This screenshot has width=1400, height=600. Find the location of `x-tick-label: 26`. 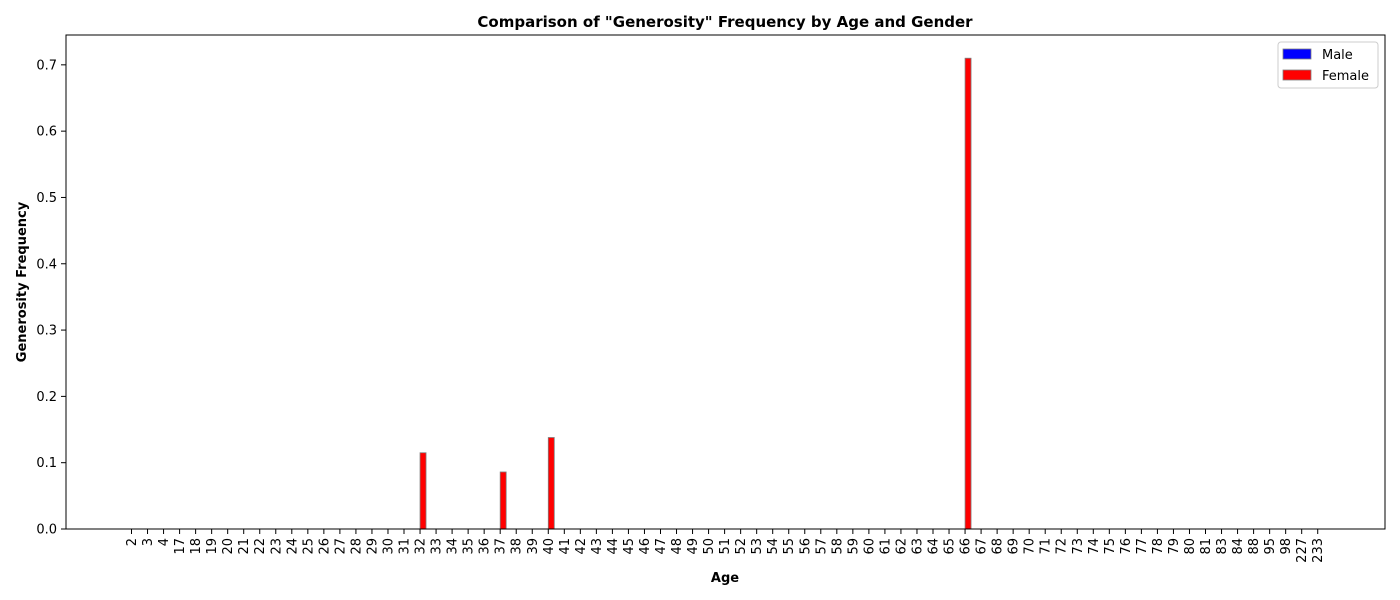

x-tick-label: 26 is located at coordinates (324, 546).